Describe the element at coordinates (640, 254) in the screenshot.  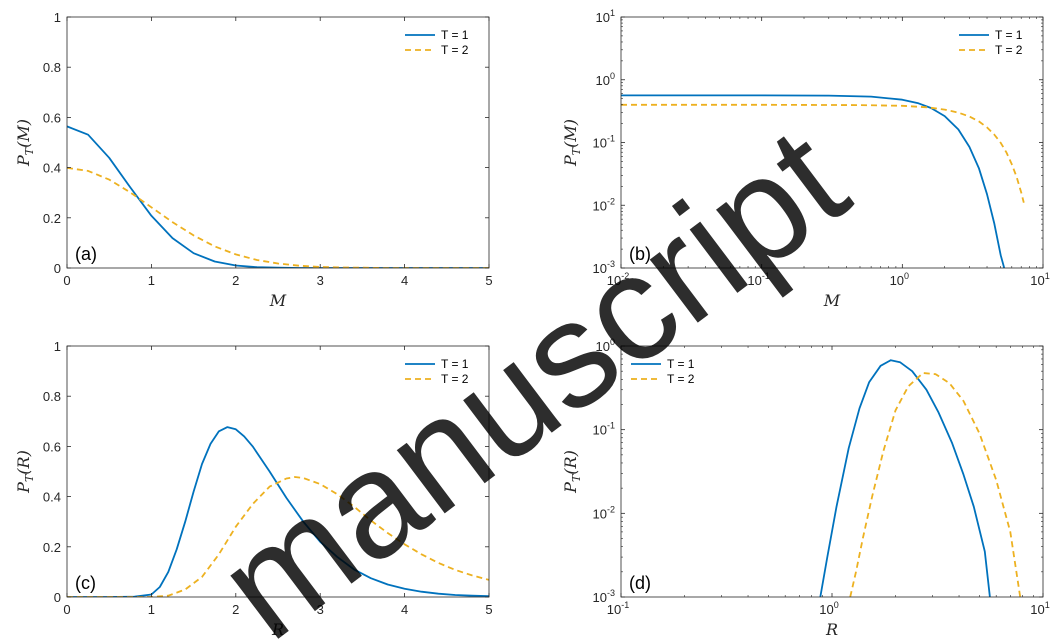
I see `panel-label: (b)` at that location.